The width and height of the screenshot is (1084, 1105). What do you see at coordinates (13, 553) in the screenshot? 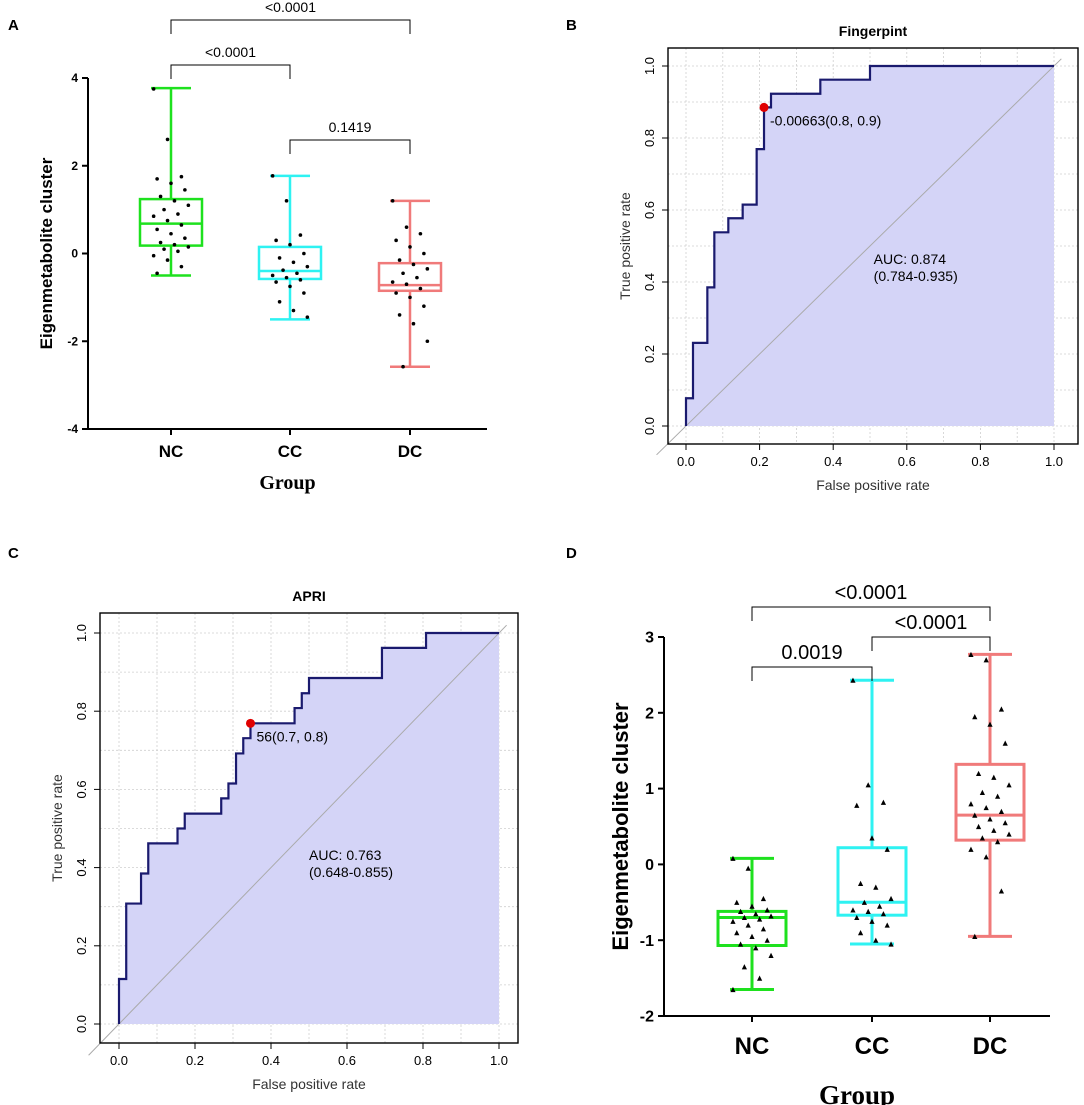
I see `panel-label-c: C` at bounding box center [13, 553].